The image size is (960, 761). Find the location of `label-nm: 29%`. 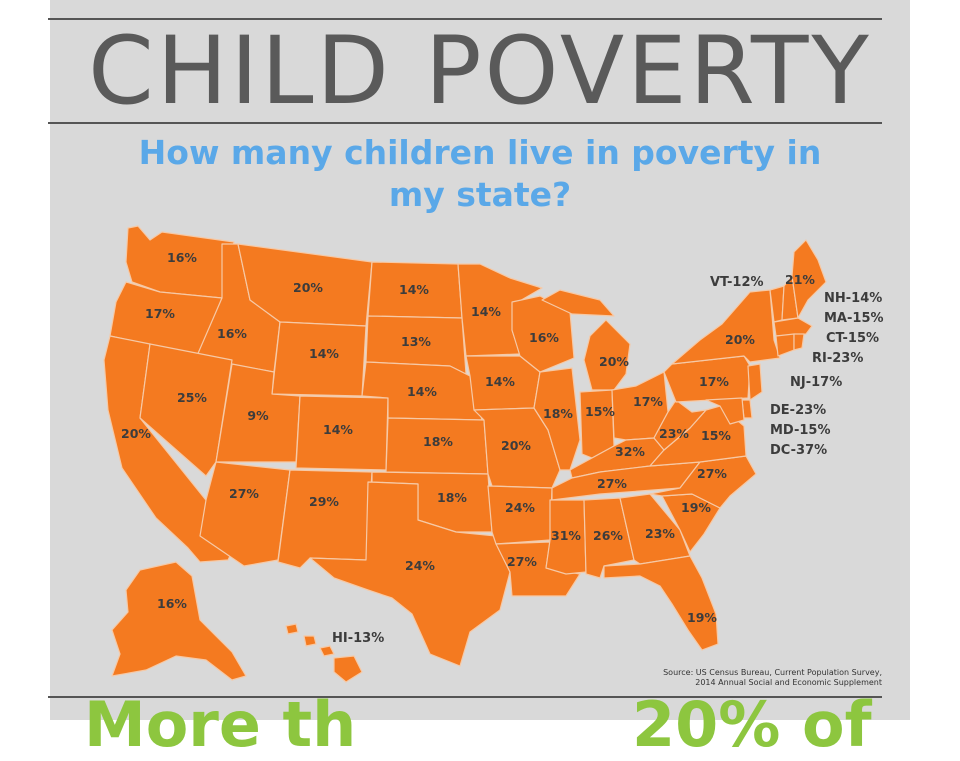

label-nm: 29% is located at coordinates (324, 501).